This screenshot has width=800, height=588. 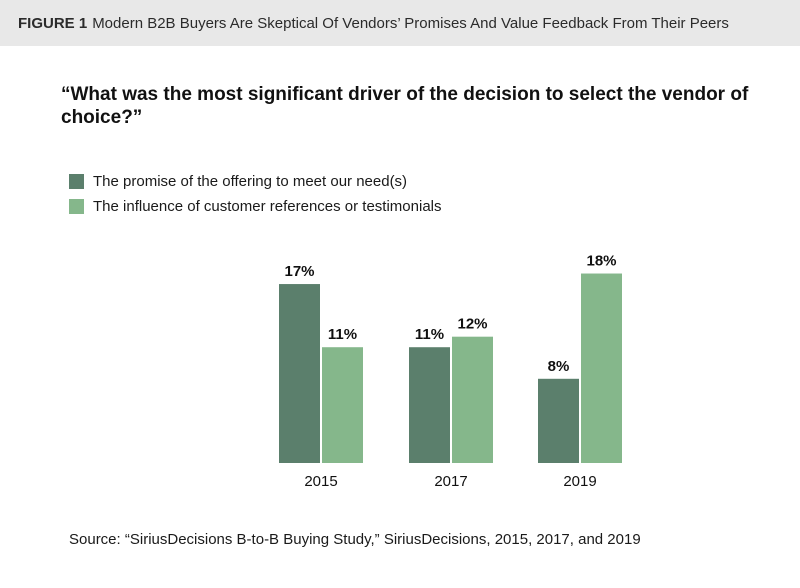 I want to click on x-tick-label-2019: 2019, so click(x=579, y=481).